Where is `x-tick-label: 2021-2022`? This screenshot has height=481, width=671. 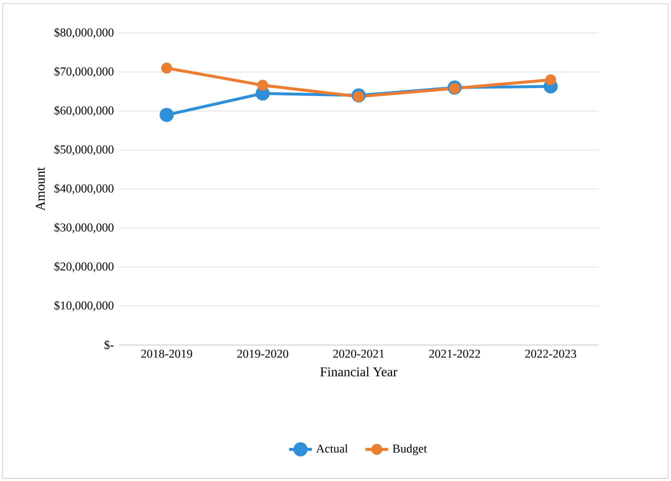 x-tick-label: 2021-2022 is located at coordinates (454, 354).